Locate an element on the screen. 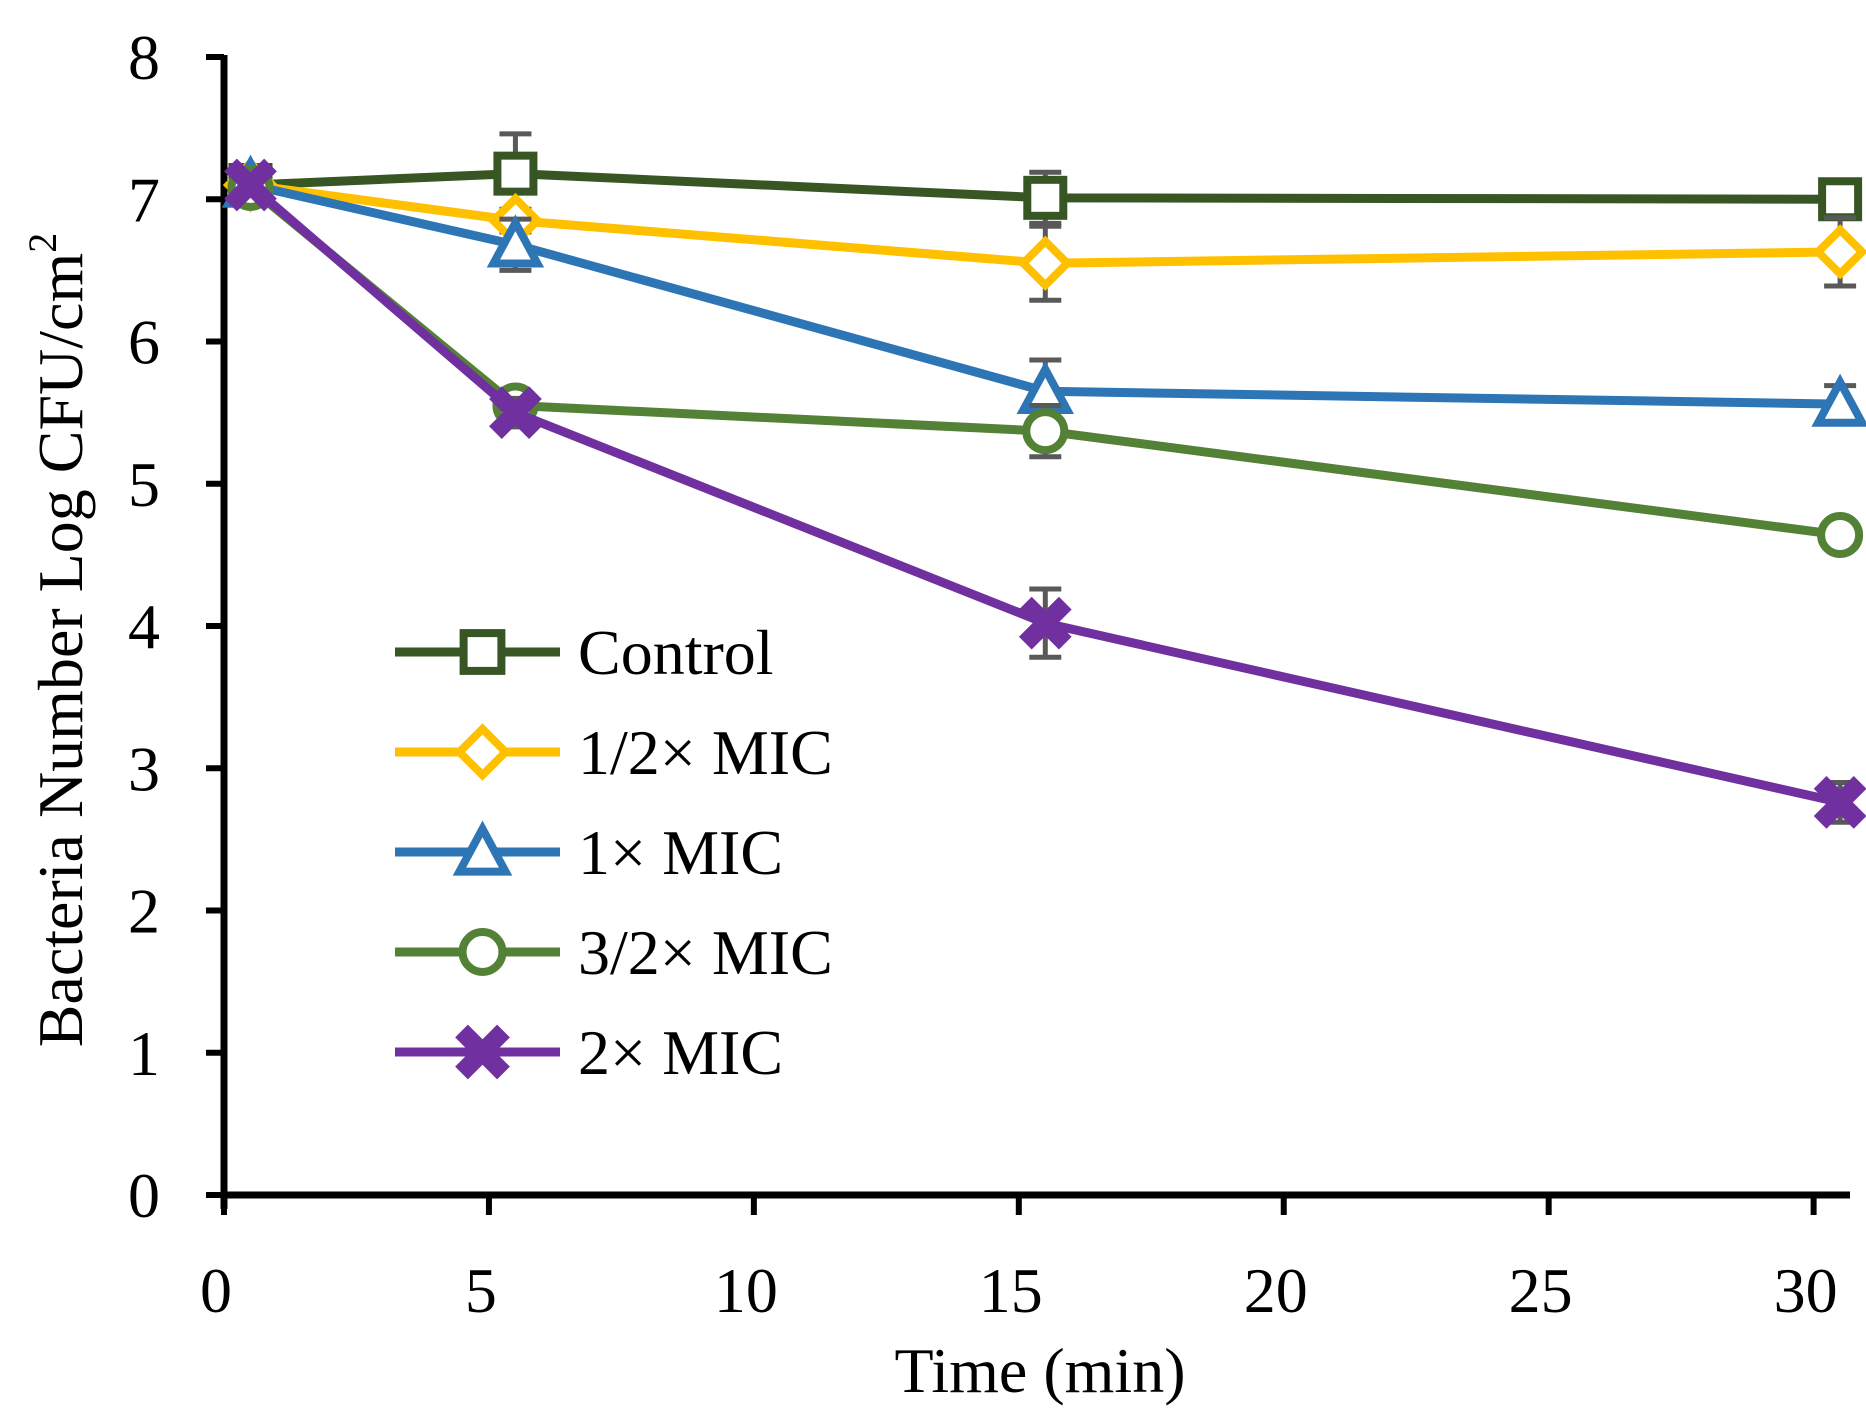  legend-label-1: 1/2× MIC is located at coordinates (705, 752).